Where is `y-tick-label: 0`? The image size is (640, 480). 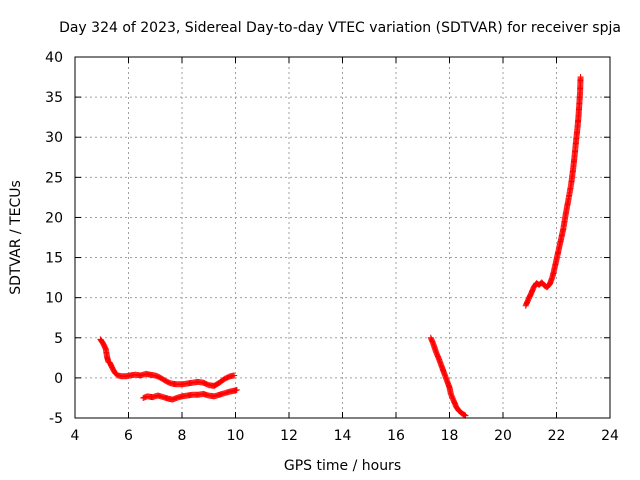
y-tick-label: 0 is located at coordinates (58, 379).